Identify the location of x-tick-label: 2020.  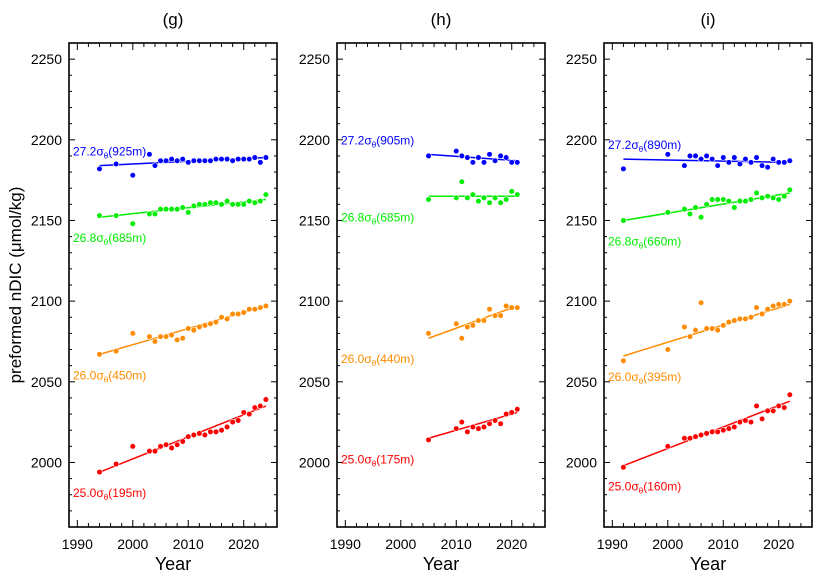
(243, 544).